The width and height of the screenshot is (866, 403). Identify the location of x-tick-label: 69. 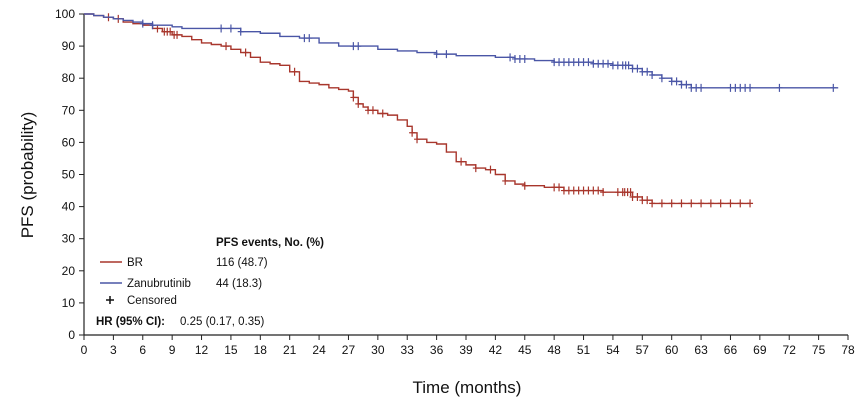
(760, 350).